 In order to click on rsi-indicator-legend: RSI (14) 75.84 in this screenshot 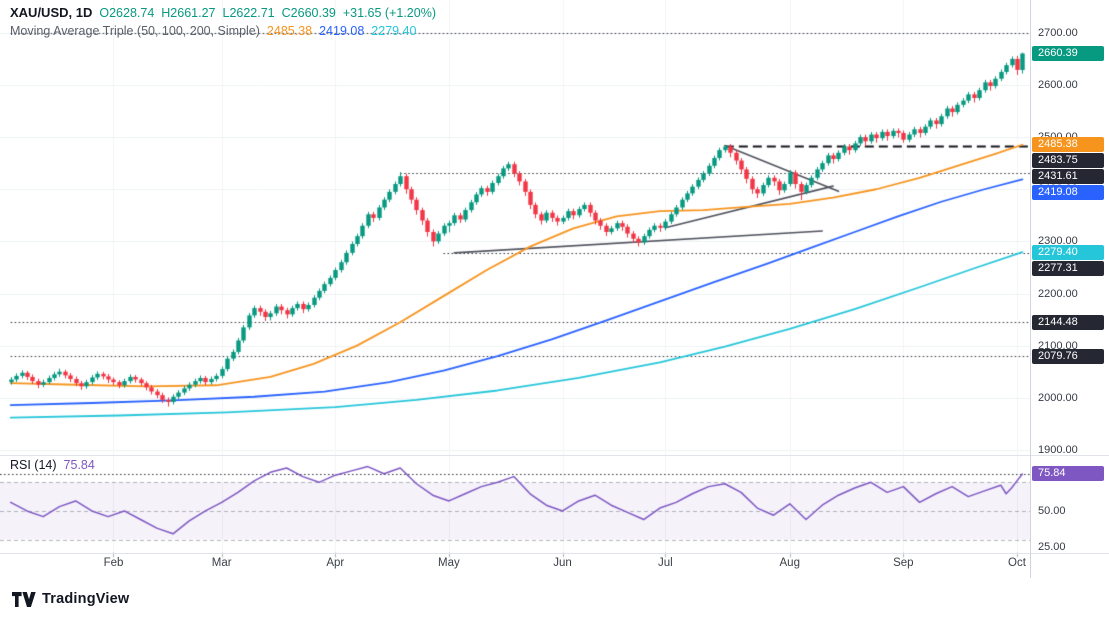, I will do `click(52, 465)`.